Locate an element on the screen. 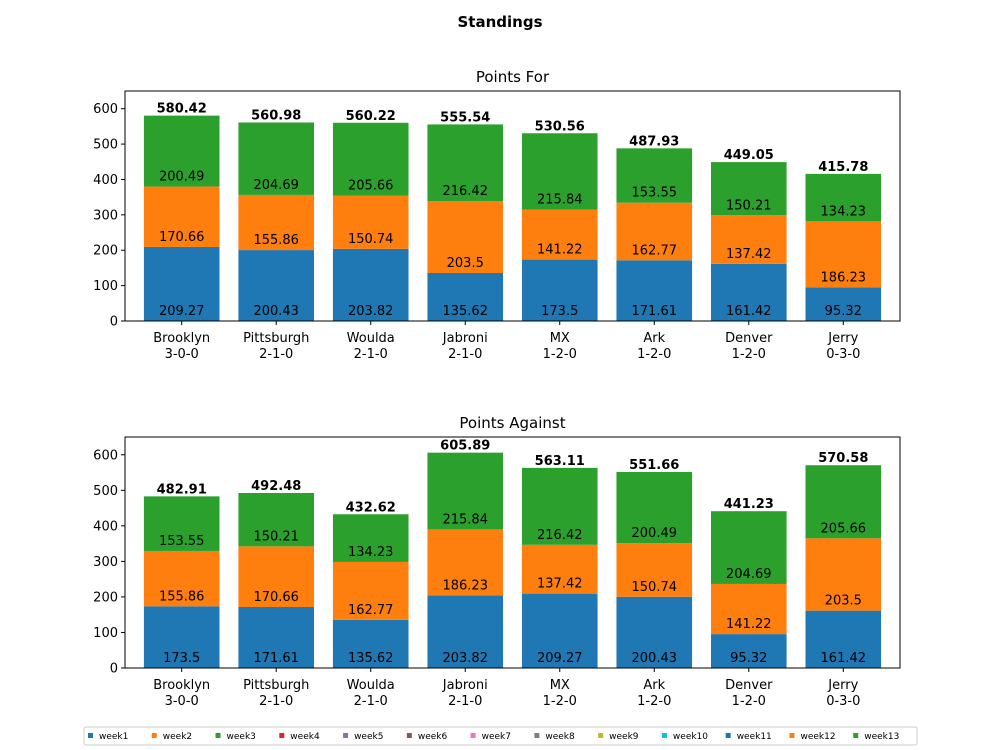 The image size is (1000, 750). points-for-total-label: 530.56 is located at coordinates (560, 126).